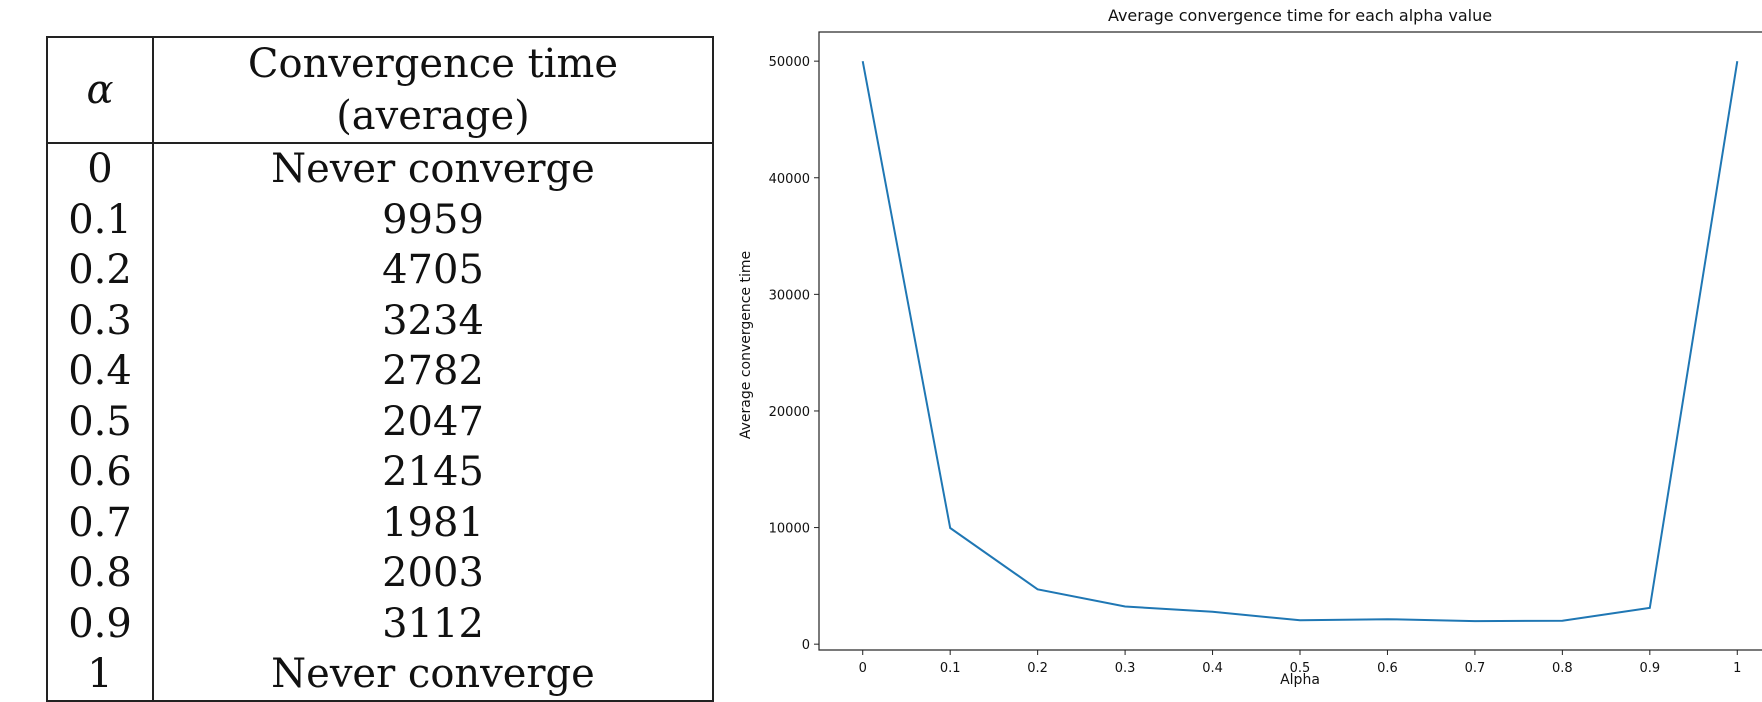 This screenshot has height=702, width=1762. I want to click on y-axis-label: Average convergence time, so click(746, 345).